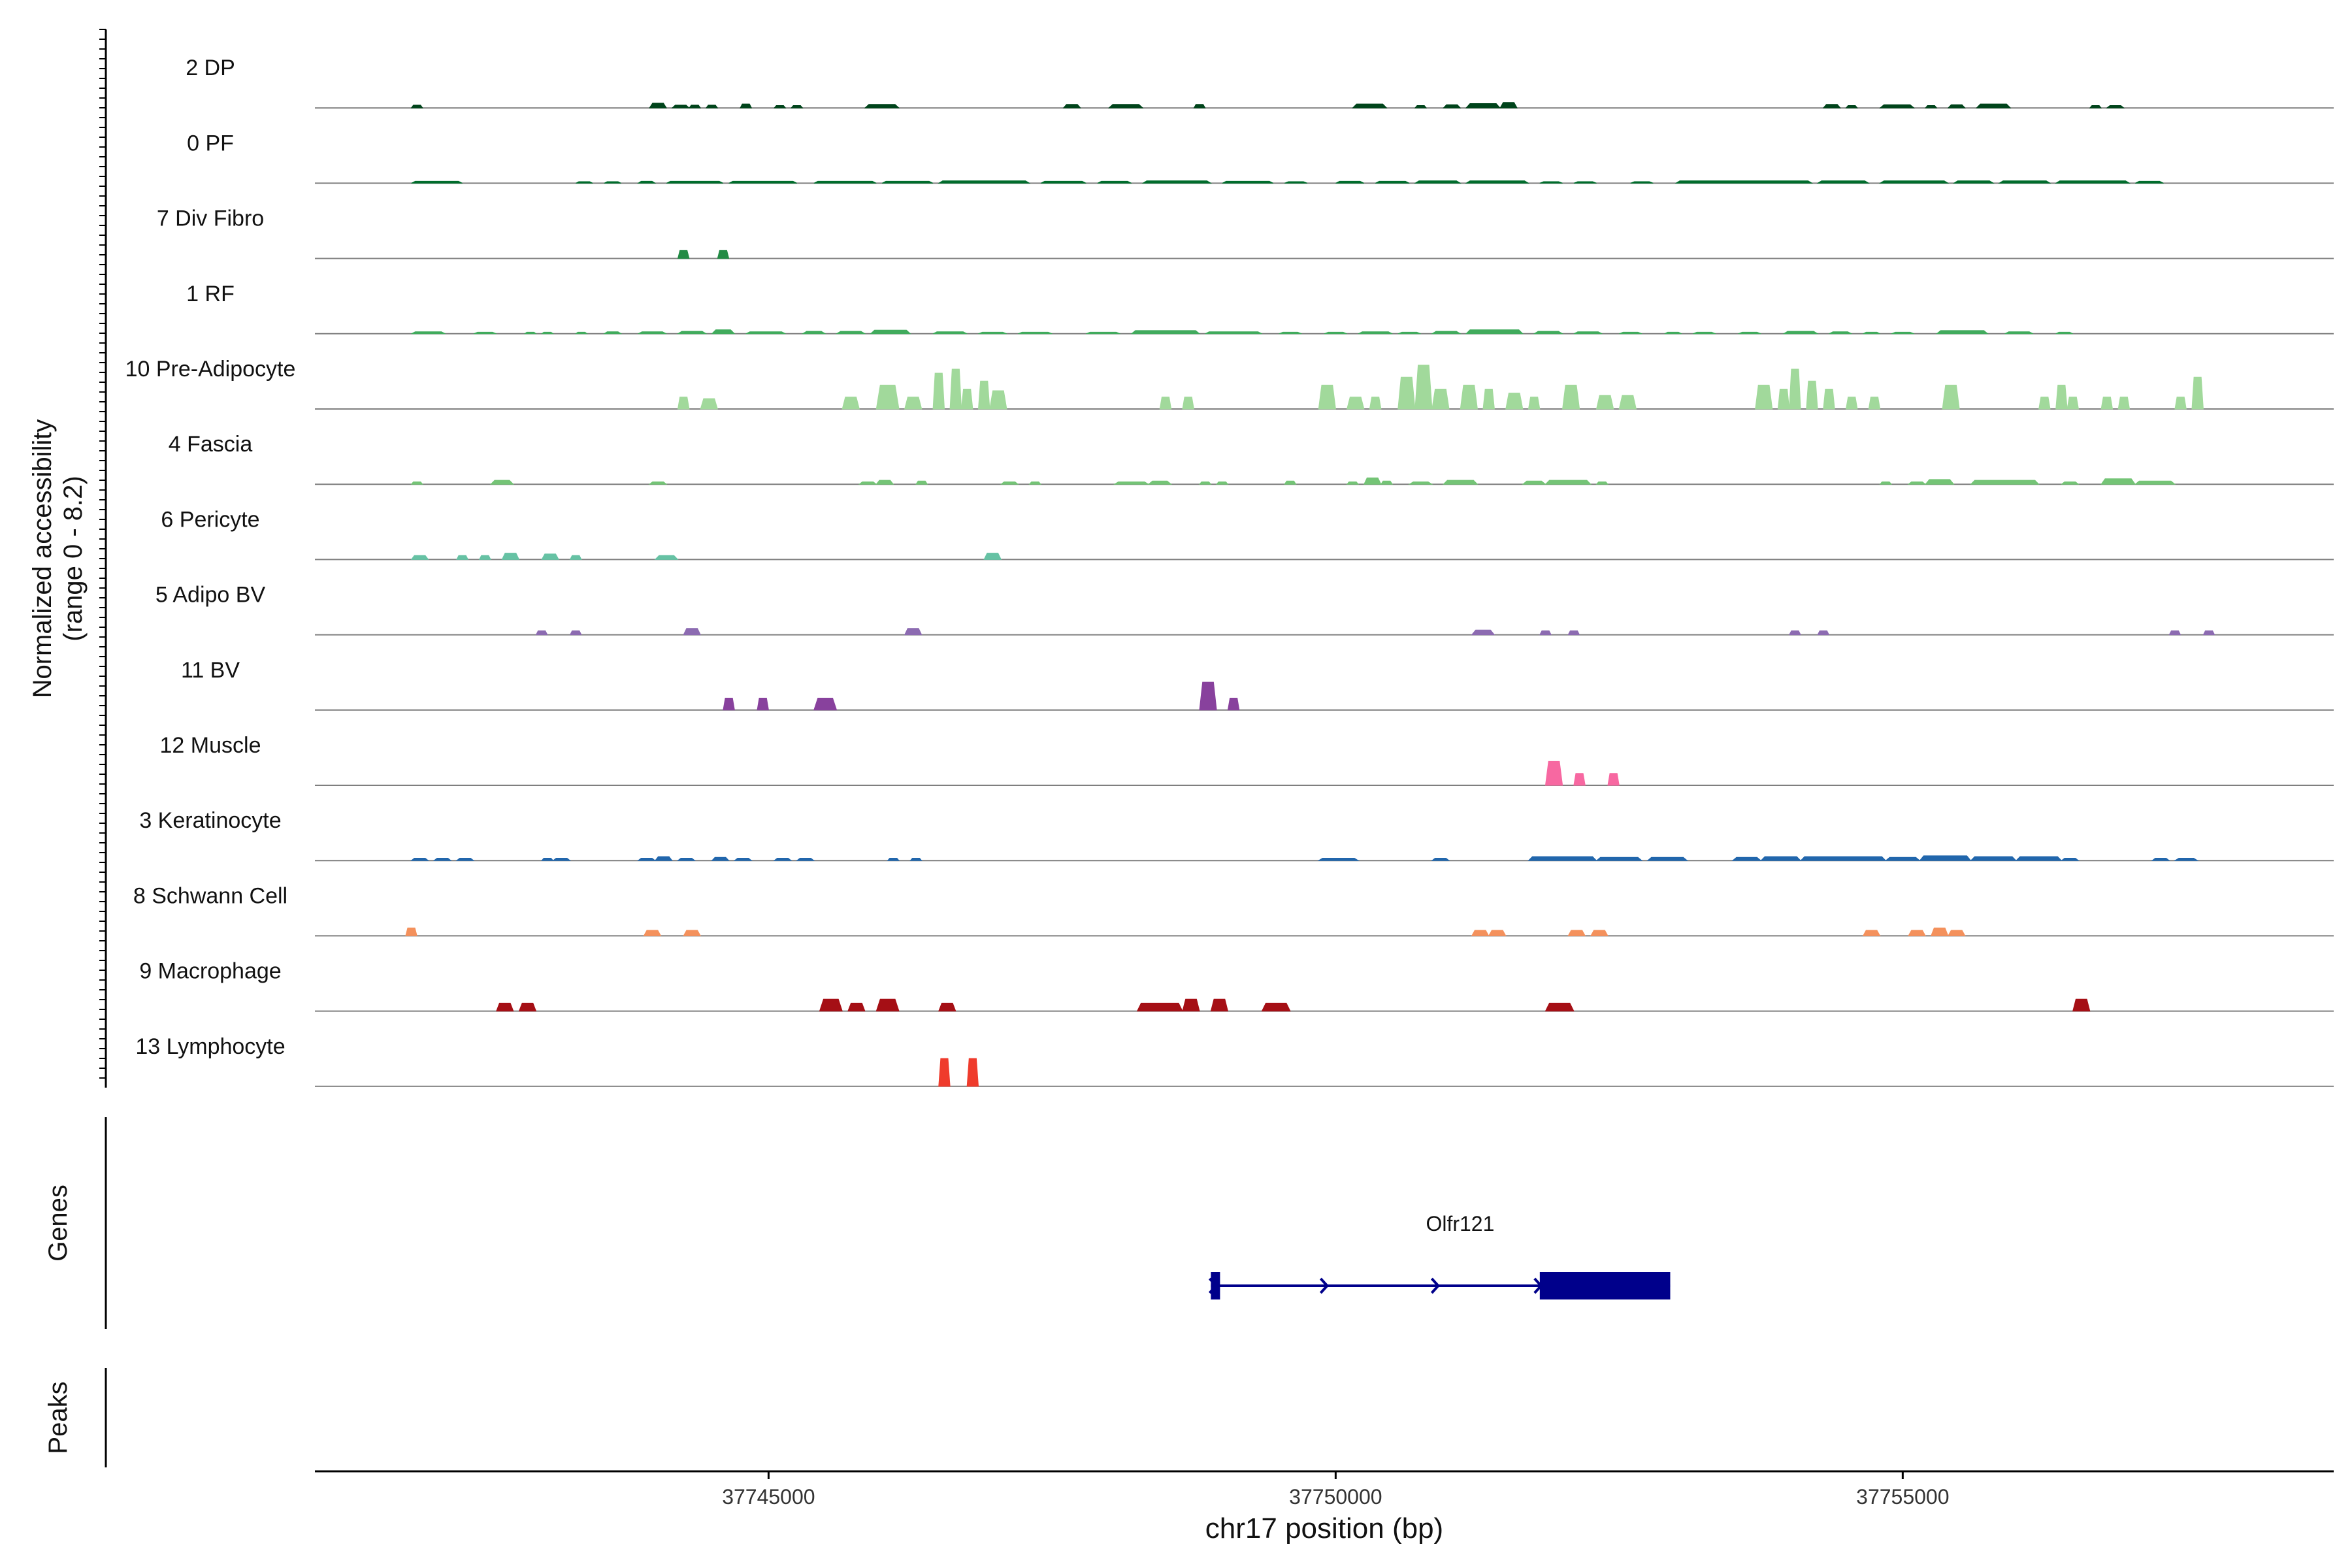  What do you see at coordinates (1234, 1060) in the screenshot?
I see `track-13-lymphocyte: 13 Lymphocyte` at bounding box center [1234, 1060].